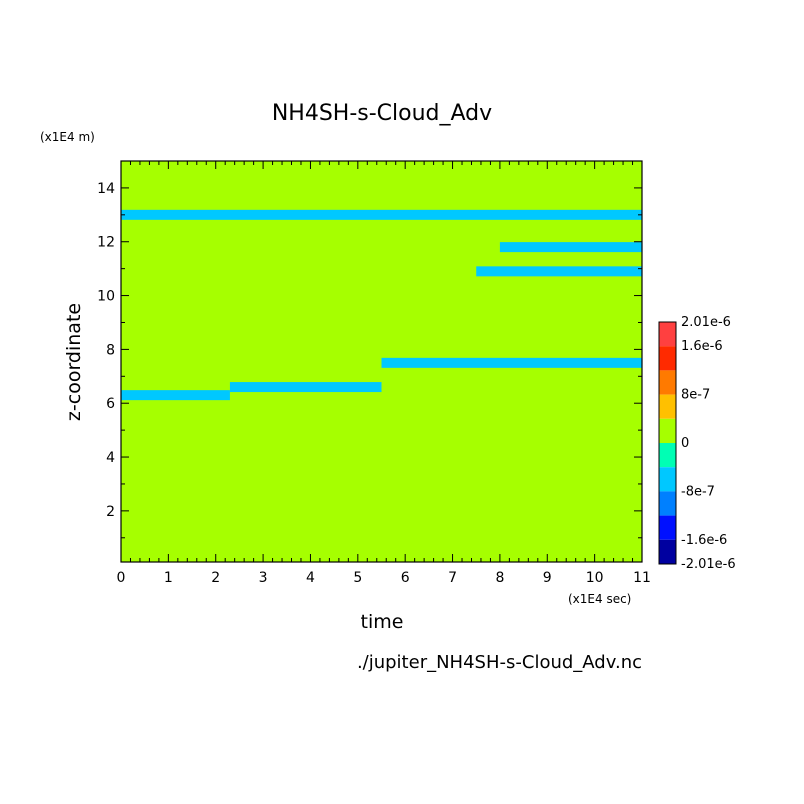  Describe the element at coordinates (595, 578) in the screenshot. I see `x-tick-label: 10` at that location.